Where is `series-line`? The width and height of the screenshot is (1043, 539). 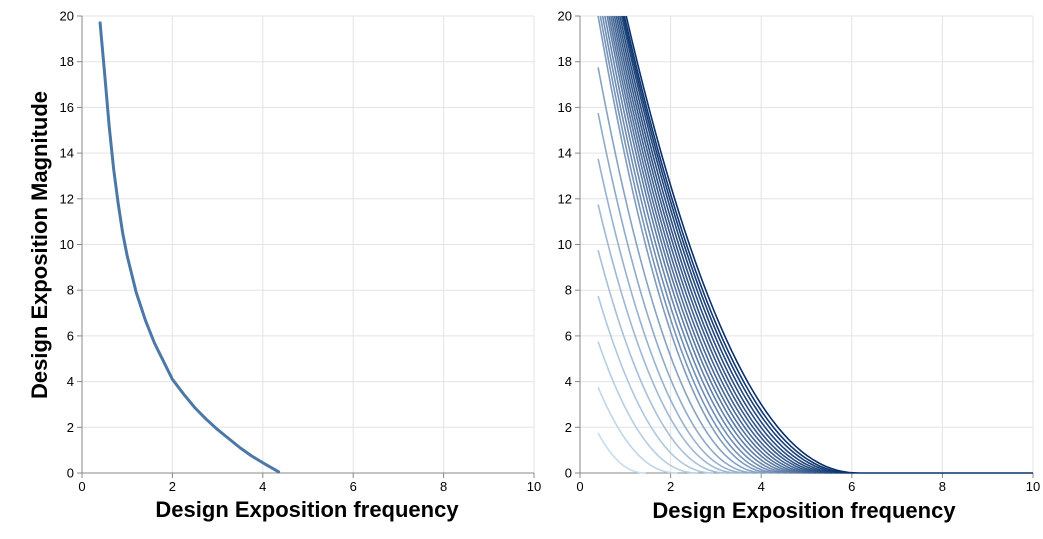
series-line is located at coordinates (189, 247).